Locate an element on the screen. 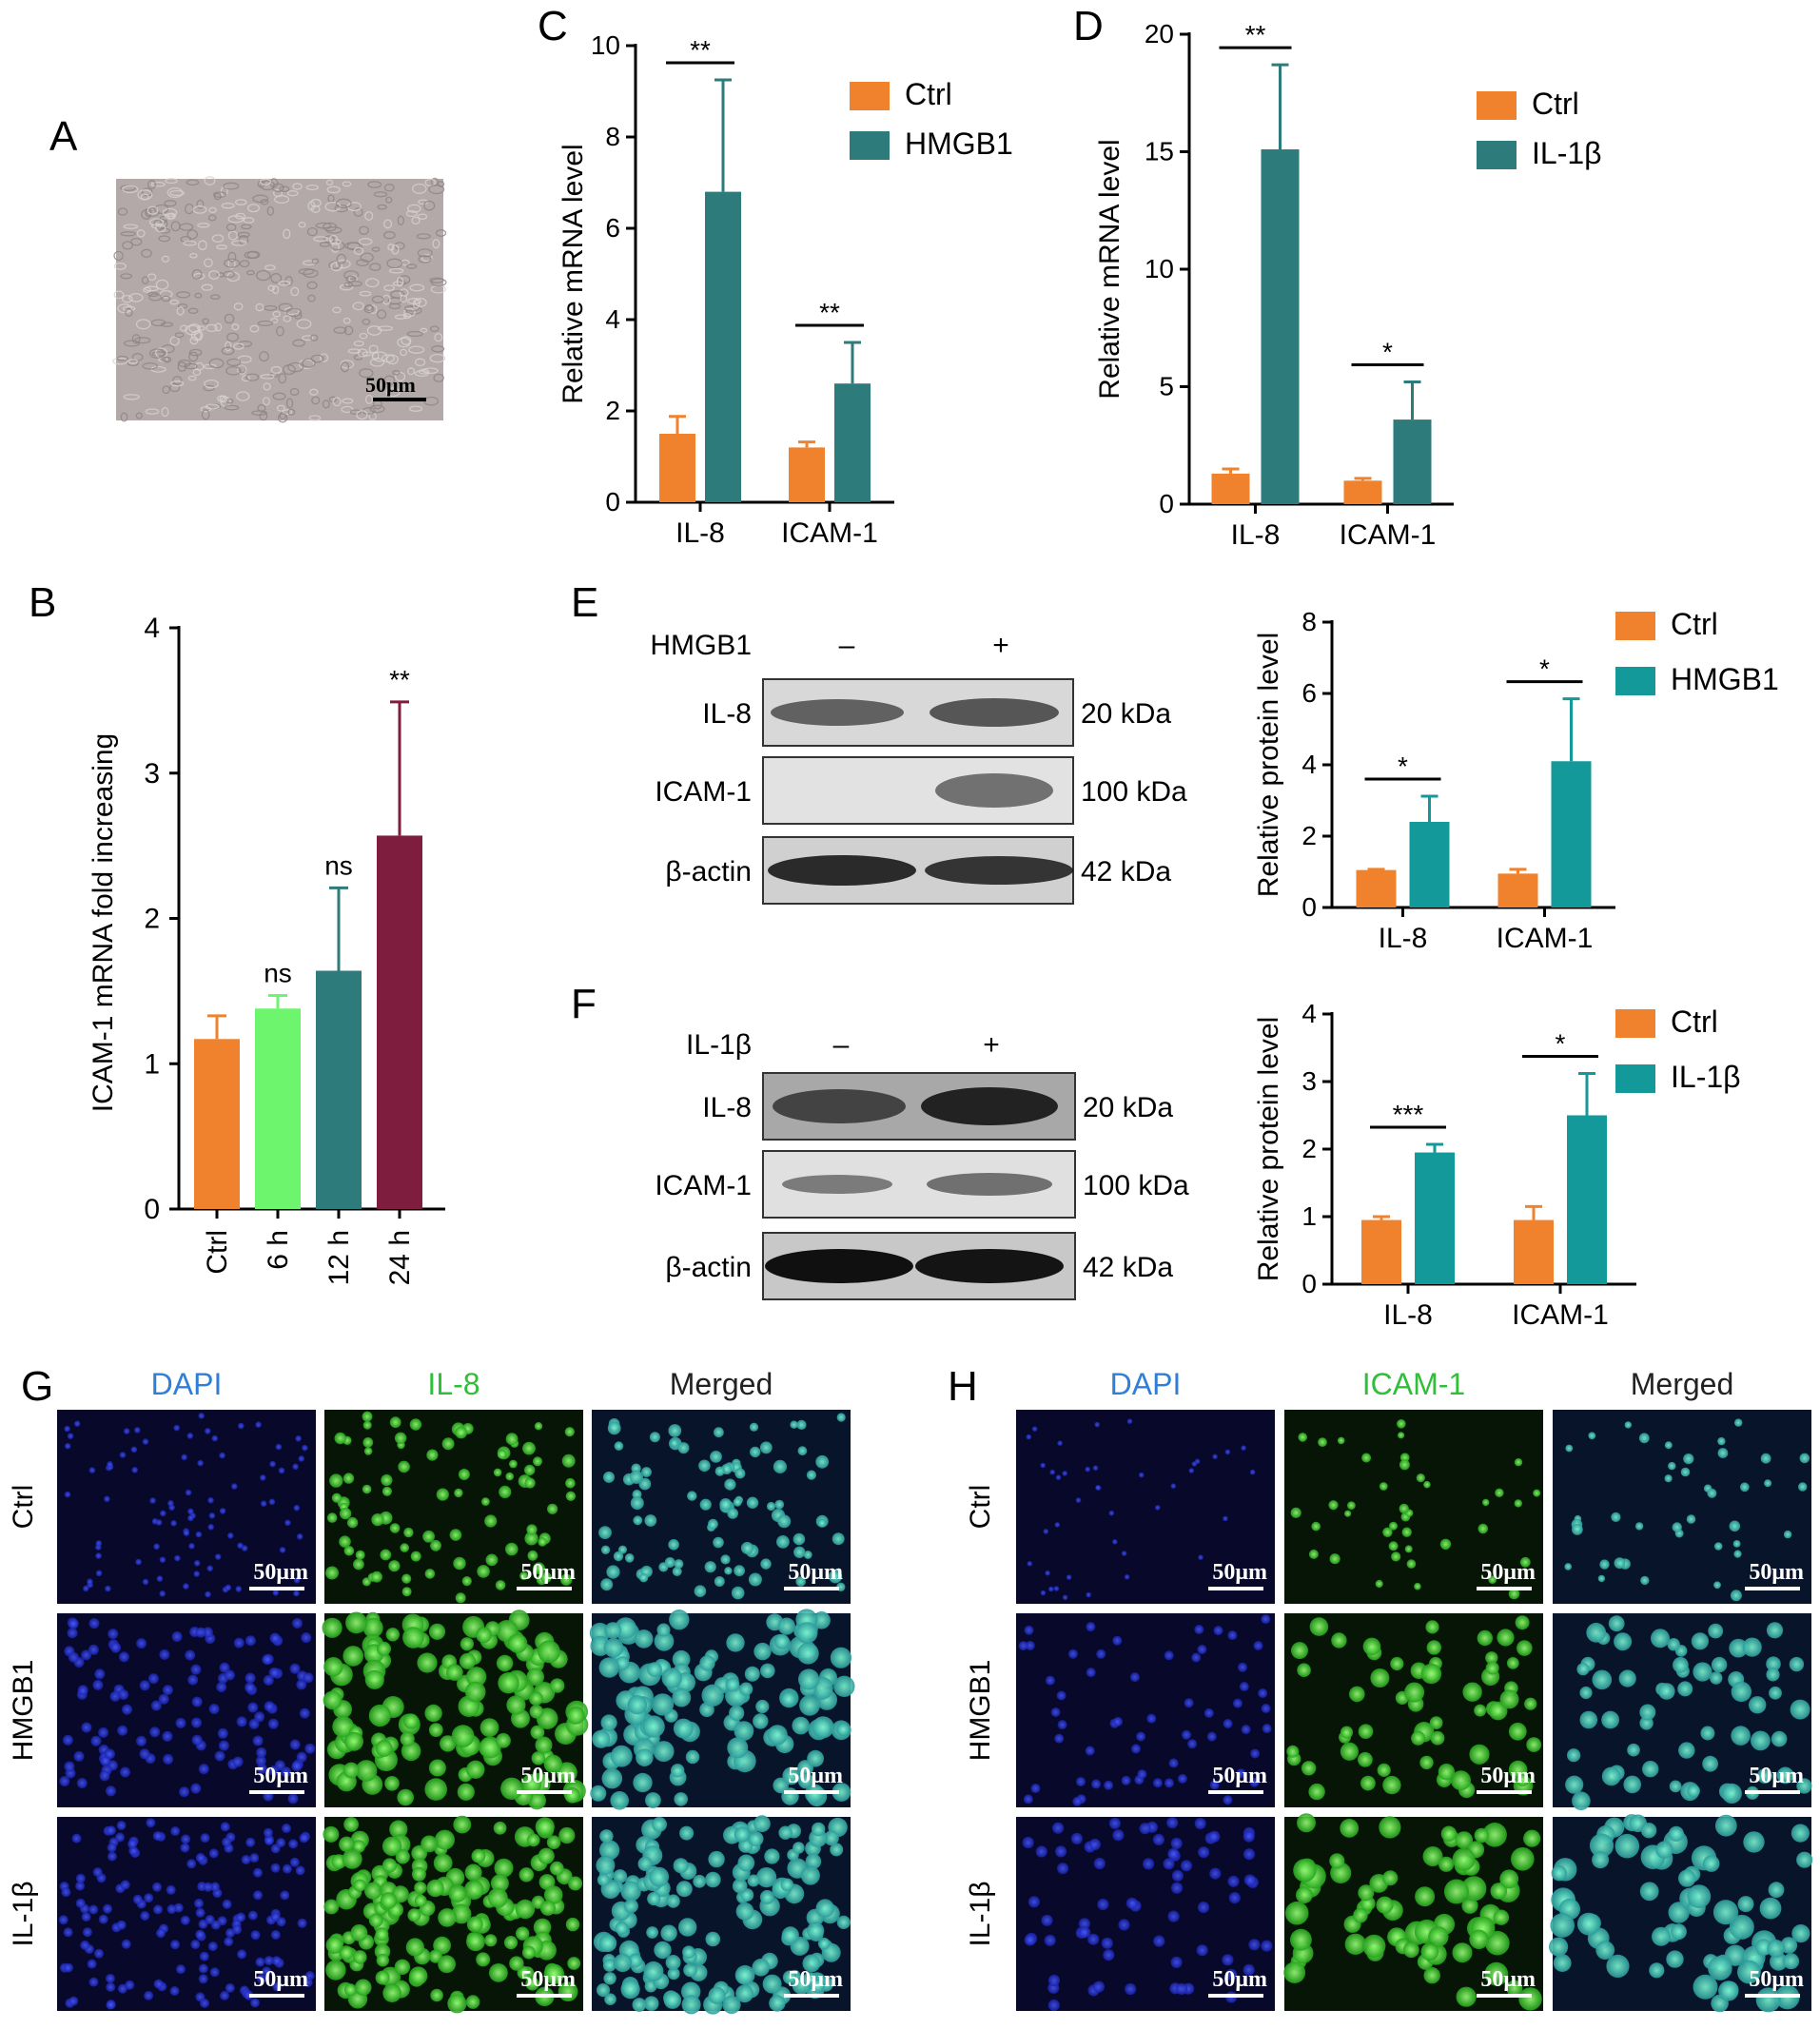 The height and width of the screenshot is (2029, 1820). grid-row-label: Ctrl is located at coordinates (981, 1508).